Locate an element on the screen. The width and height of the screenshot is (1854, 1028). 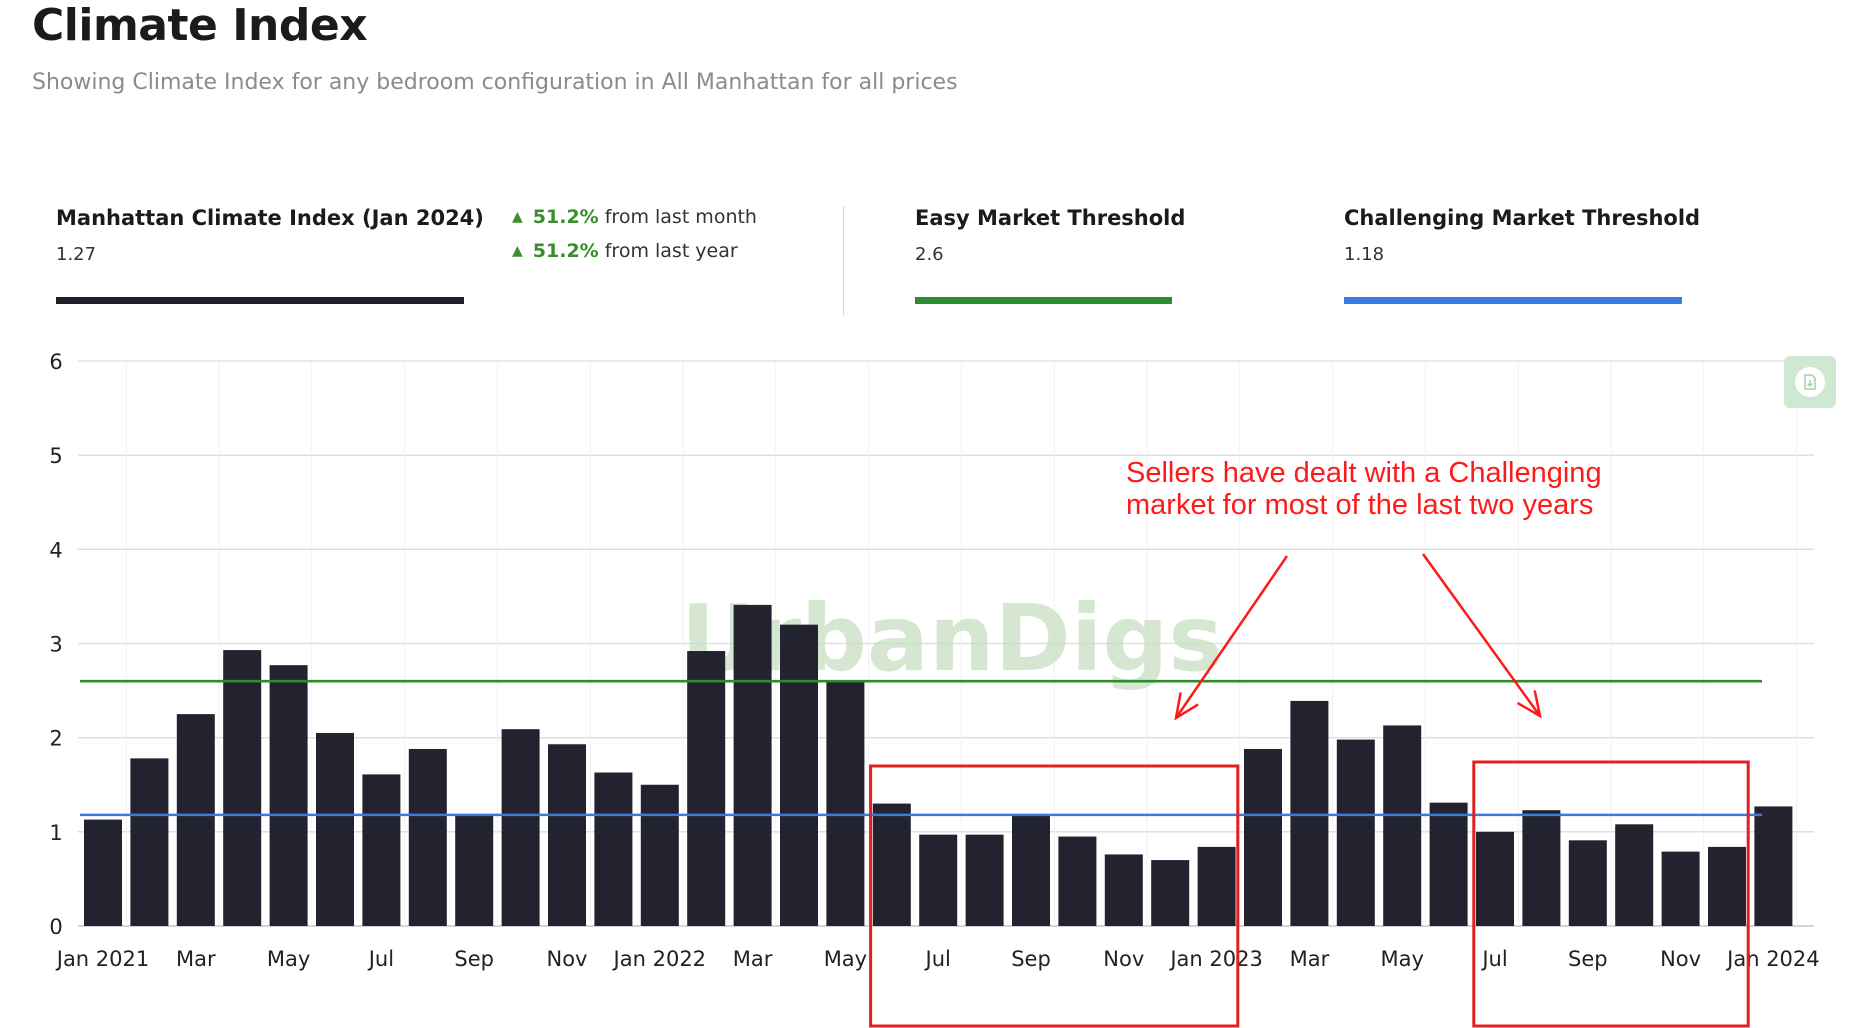
threshold-layer is located at coordinates (921, 748).